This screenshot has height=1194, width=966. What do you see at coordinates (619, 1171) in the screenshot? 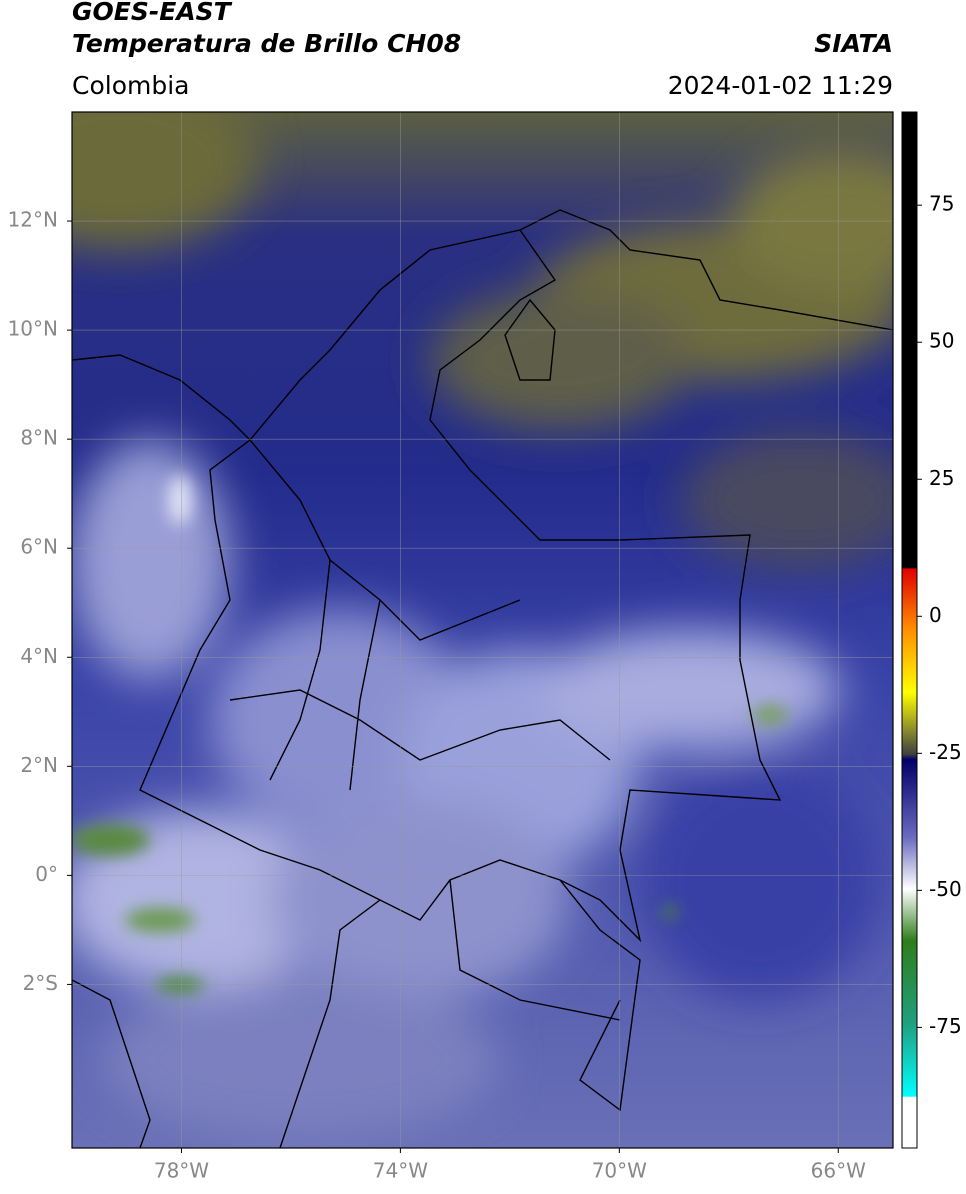
I see `x-tick-label: 70°W` at bounding box center [619, 1171].